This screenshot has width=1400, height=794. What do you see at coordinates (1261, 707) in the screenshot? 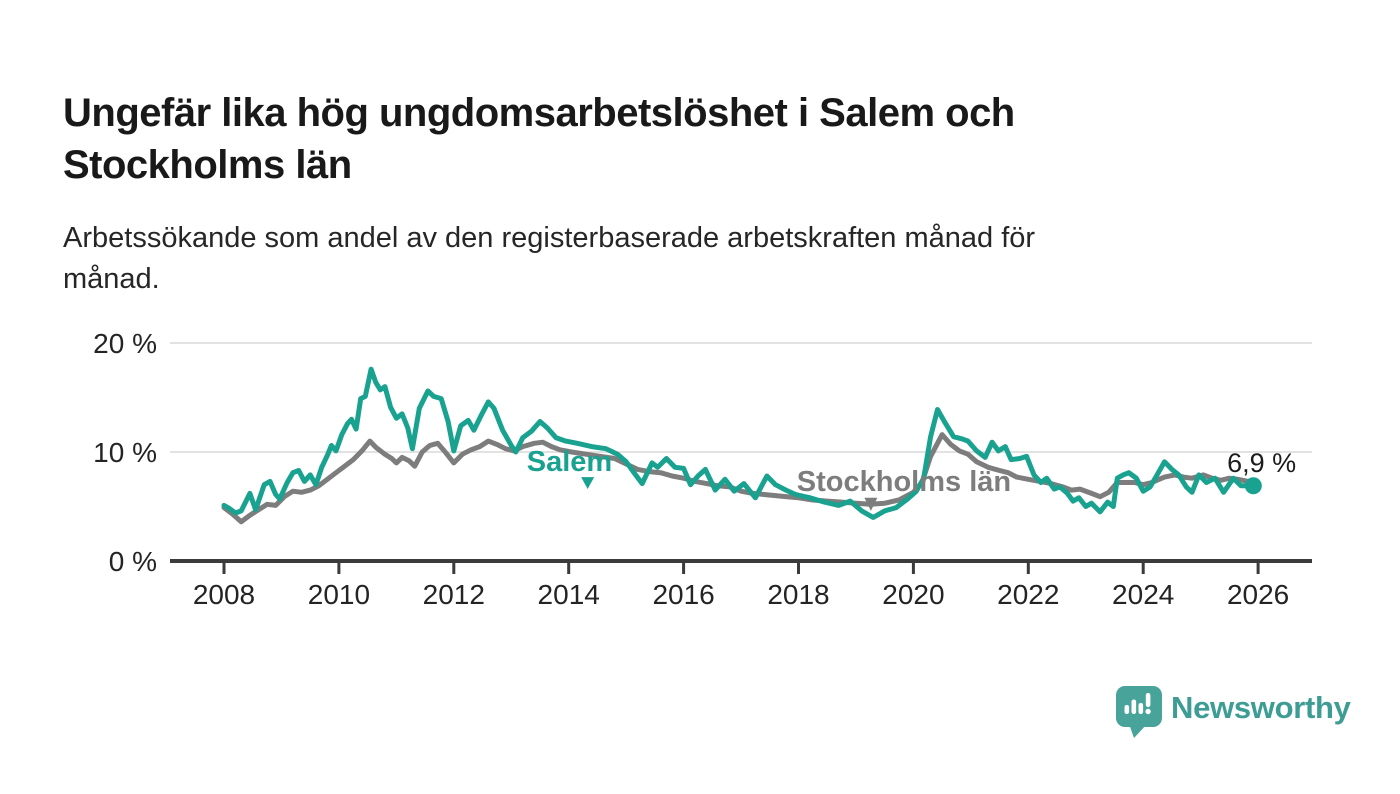
I see `newsworthy-wordmark: Newsworthy` at bounding box center [1261, 707].